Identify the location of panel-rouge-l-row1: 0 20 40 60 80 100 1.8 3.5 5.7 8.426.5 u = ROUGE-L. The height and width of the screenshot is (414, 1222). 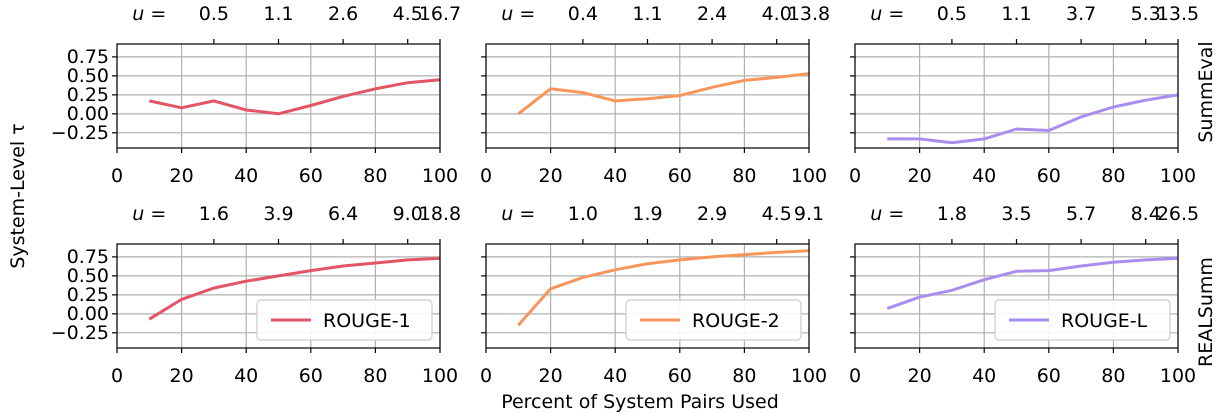
(1024, 295).